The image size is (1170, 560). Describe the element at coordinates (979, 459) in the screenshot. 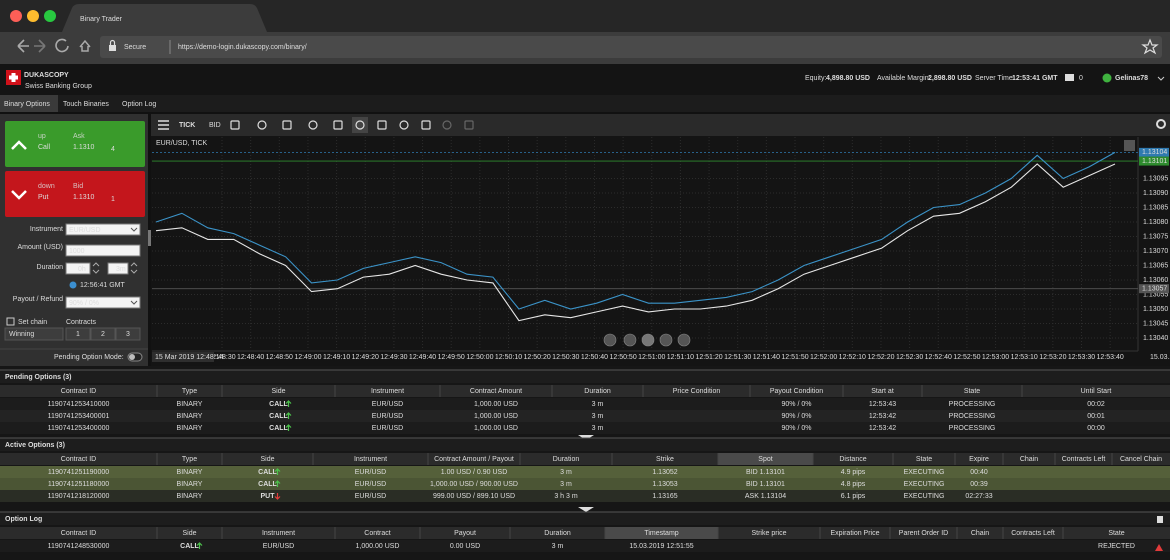

I see `column-header: Expire` at that location.